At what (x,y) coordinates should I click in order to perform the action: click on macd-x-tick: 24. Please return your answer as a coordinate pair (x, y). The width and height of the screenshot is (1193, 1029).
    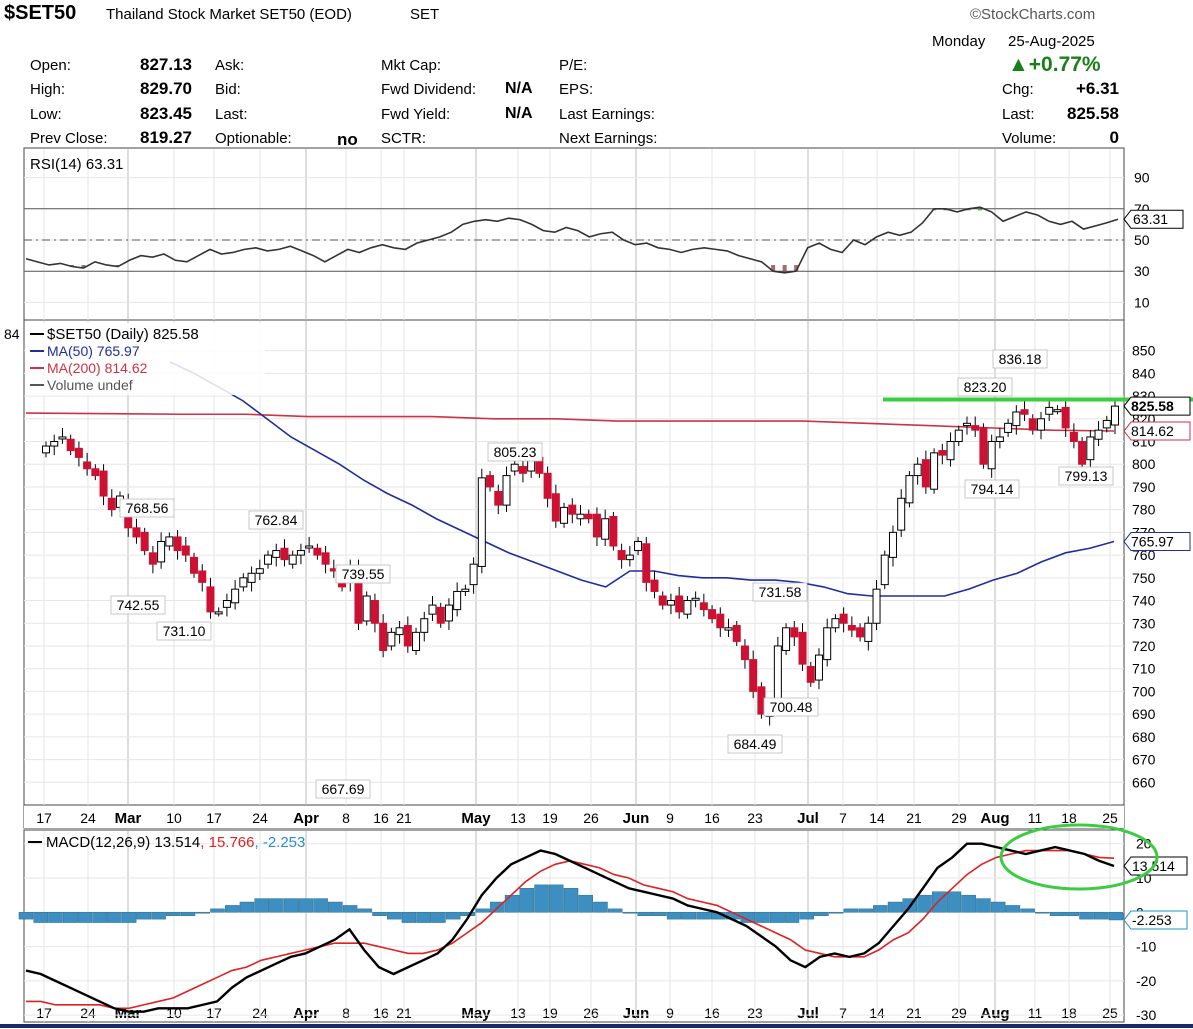
    Looking at the image, I should click on (260, 1013).